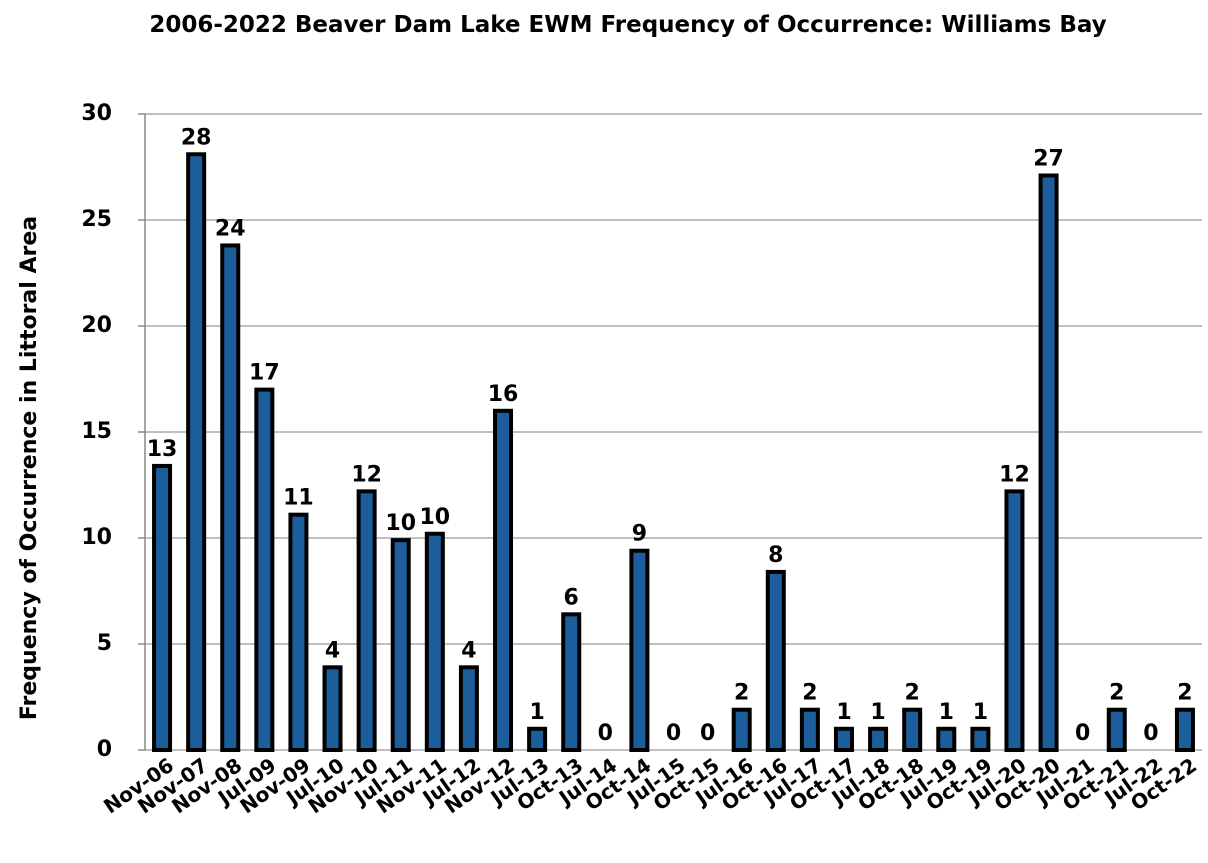 The image size is (1208, 863). What do you see at coordinates (96, 325) in the screenshot?
I see `y-tick-label: 20` at bounding box center [96, 325].